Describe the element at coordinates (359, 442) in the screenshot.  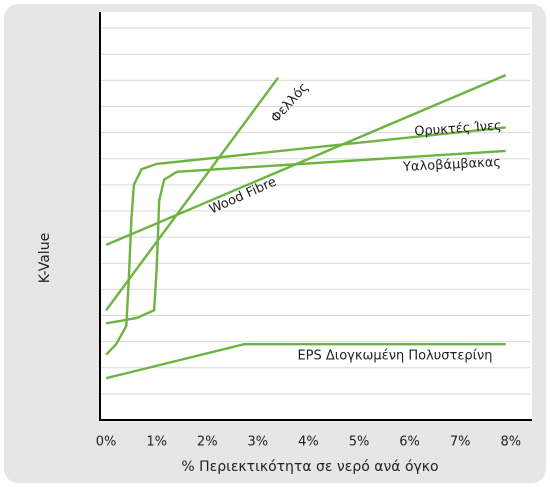
I see `x-tick-label: 5%` at that location.